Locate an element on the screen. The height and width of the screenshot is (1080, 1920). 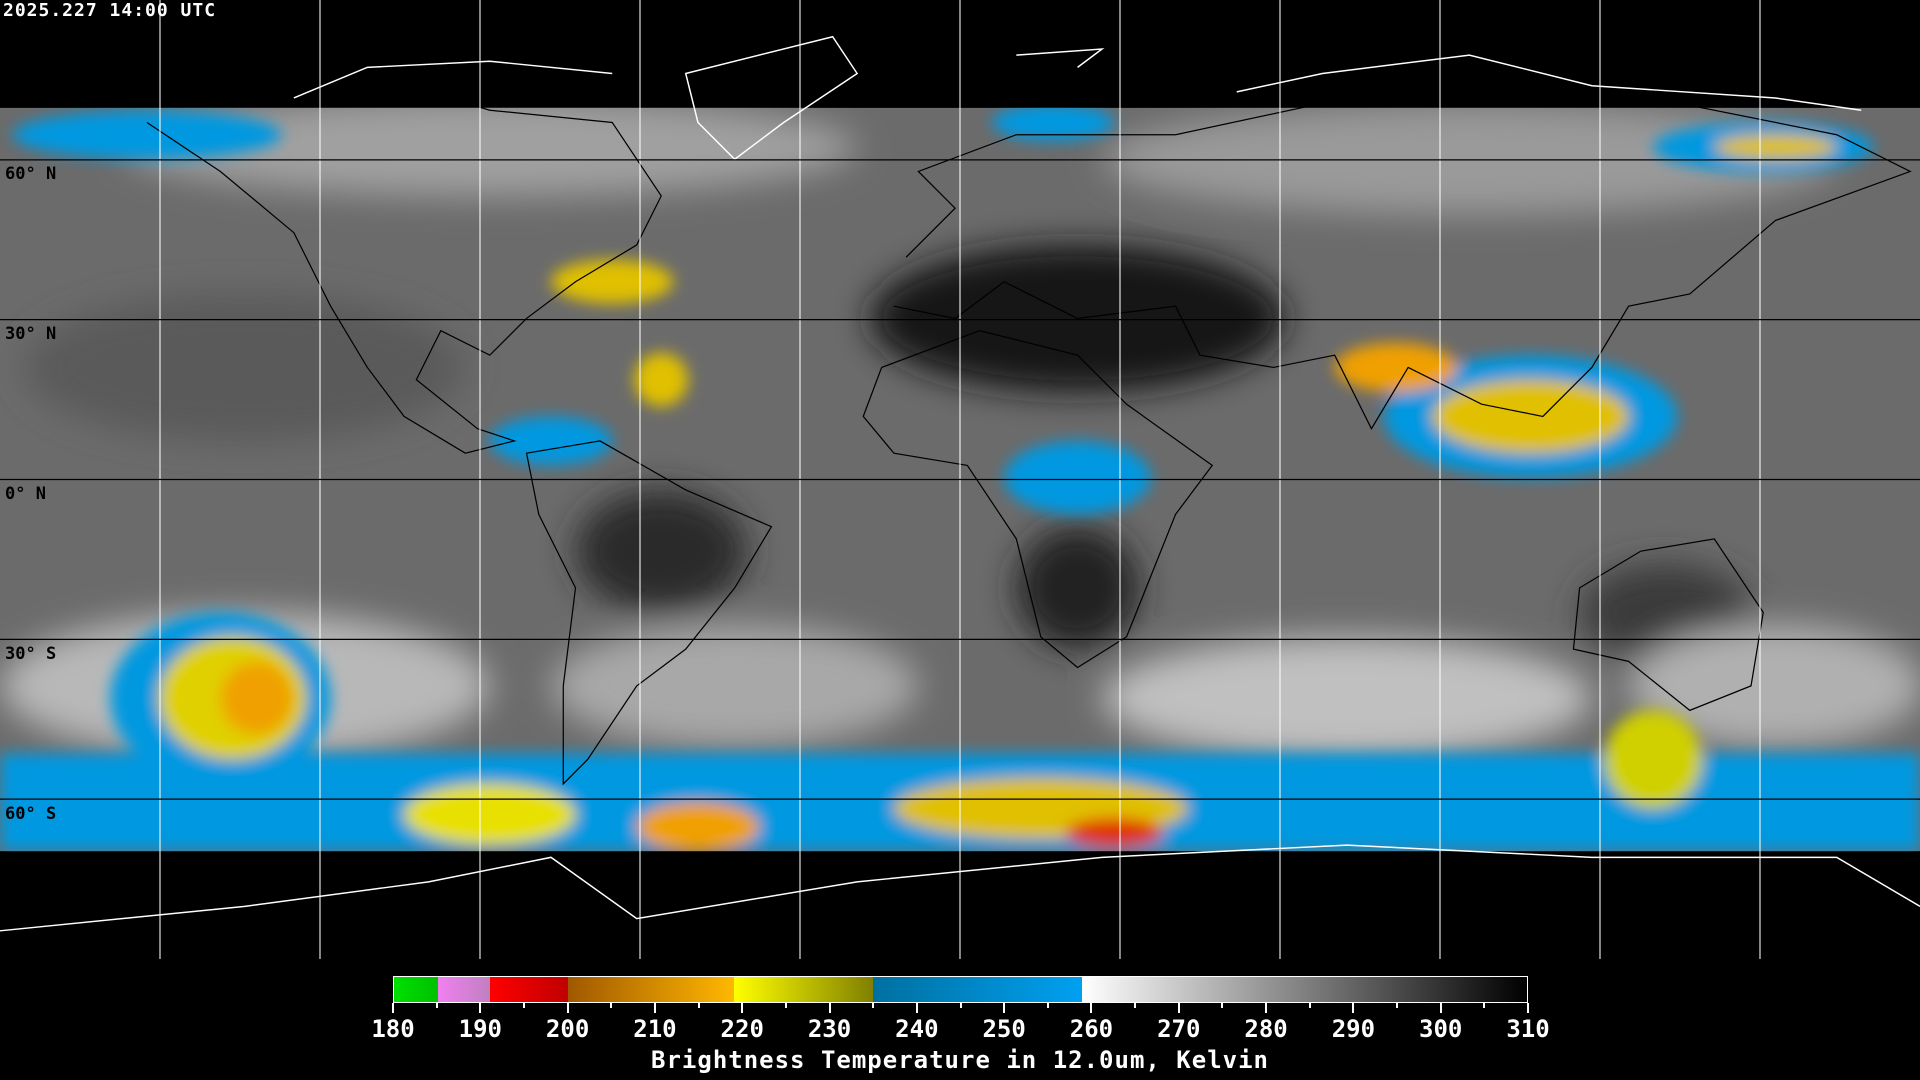
colorbar-tick-label: 210 is located at coordinates (655, 1029).